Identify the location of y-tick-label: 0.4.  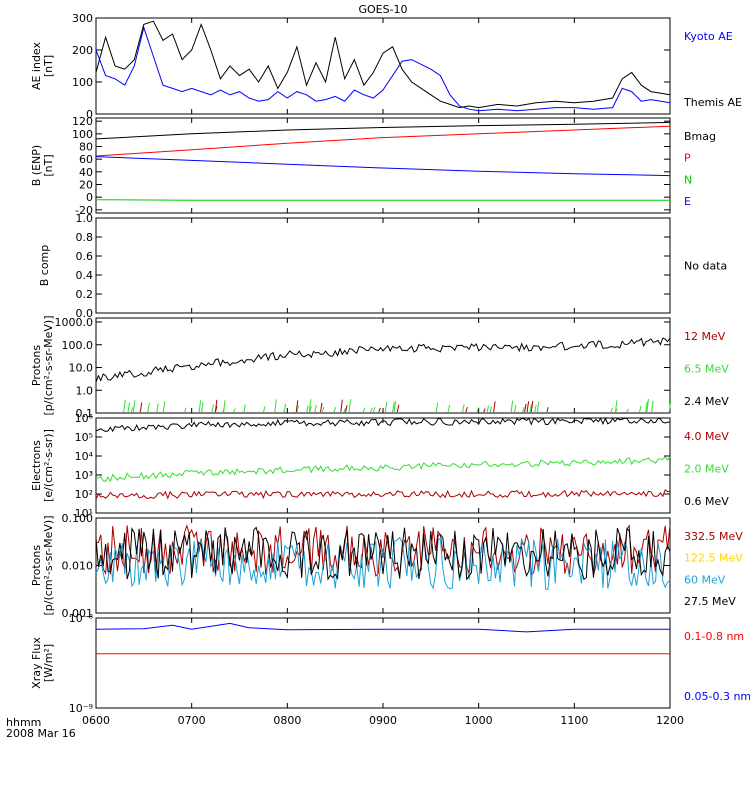
(85, 275).